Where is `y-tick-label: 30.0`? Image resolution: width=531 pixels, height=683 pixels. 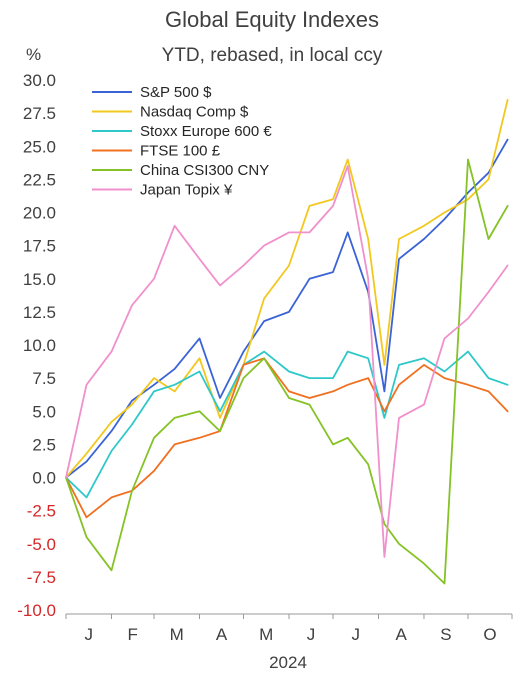
y-tick-label: 30.0 is located at coordinates (39, 80).